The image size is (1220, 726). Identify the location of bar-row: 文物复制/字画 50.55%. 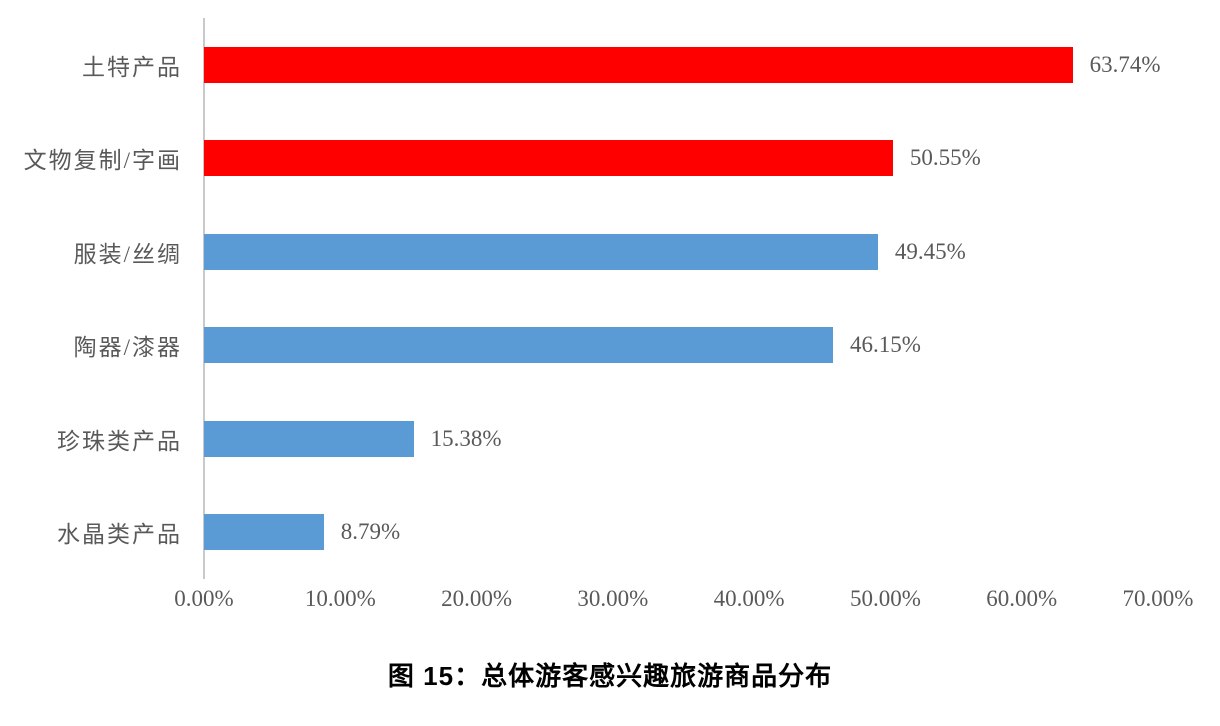
(610, 159).